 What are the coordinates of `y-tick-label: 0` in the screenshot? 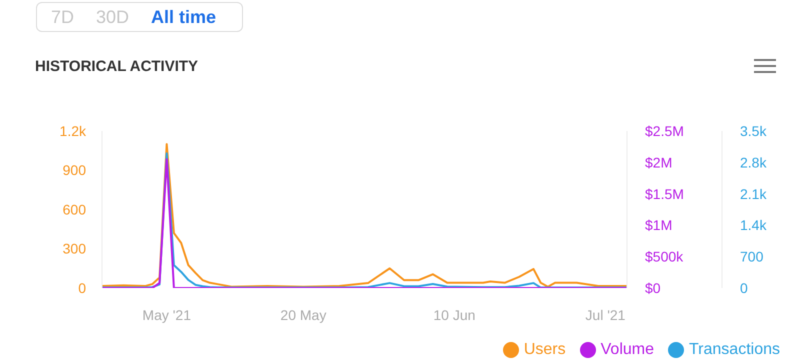 It's located at (82, 288).